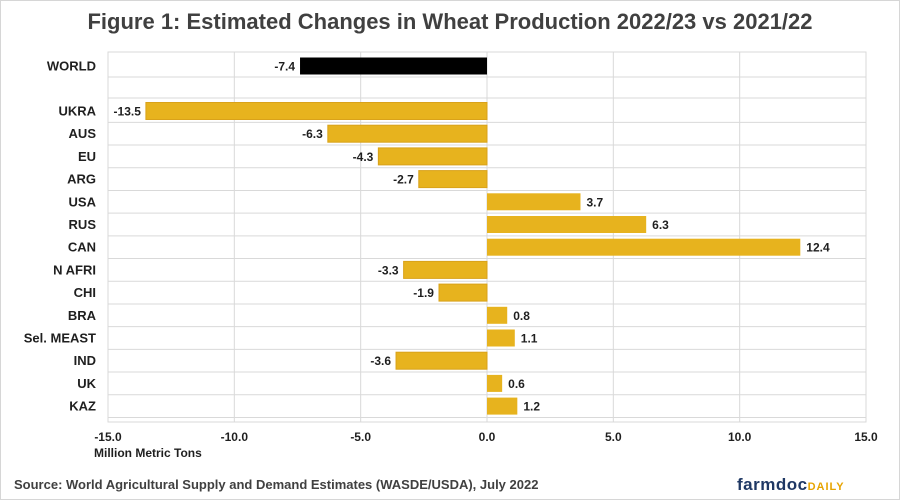 Image resolution: width=900 pixels, height=500 pixels. What do you see at coordinates (83, 201) in the screenshot?
I see `category-label: USA` at bounding box center [83, 201].